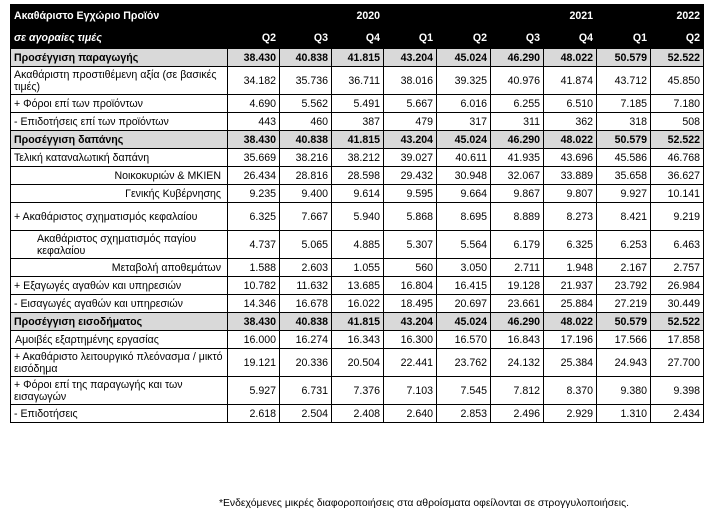 This screenshot has height=517, width=712. I want to click on value-cell: 26.984, so click(677, 285).